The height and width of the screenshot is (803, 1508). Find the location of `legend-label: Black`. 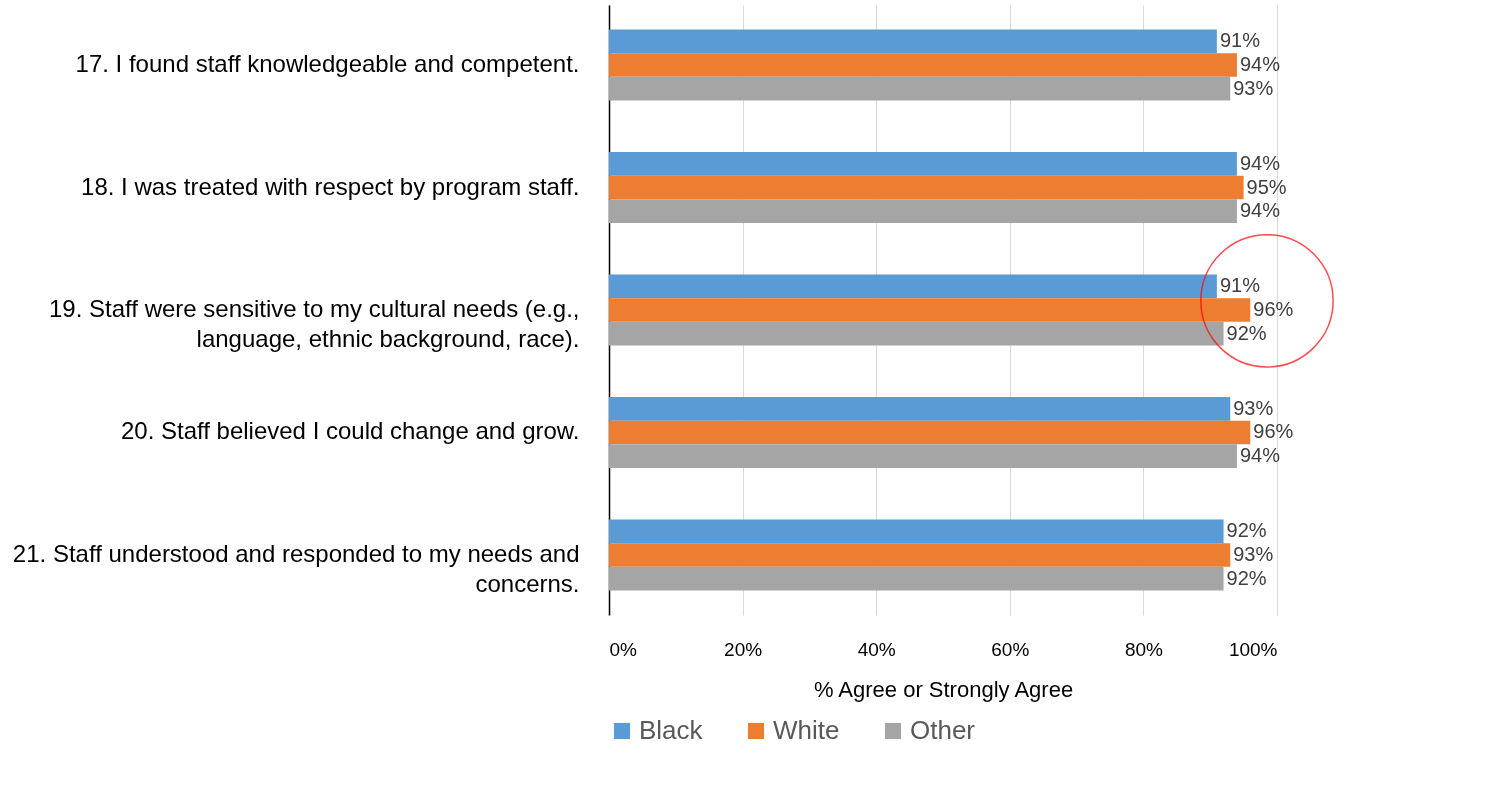

legend-label: Black is located at coordinates (671, 730).